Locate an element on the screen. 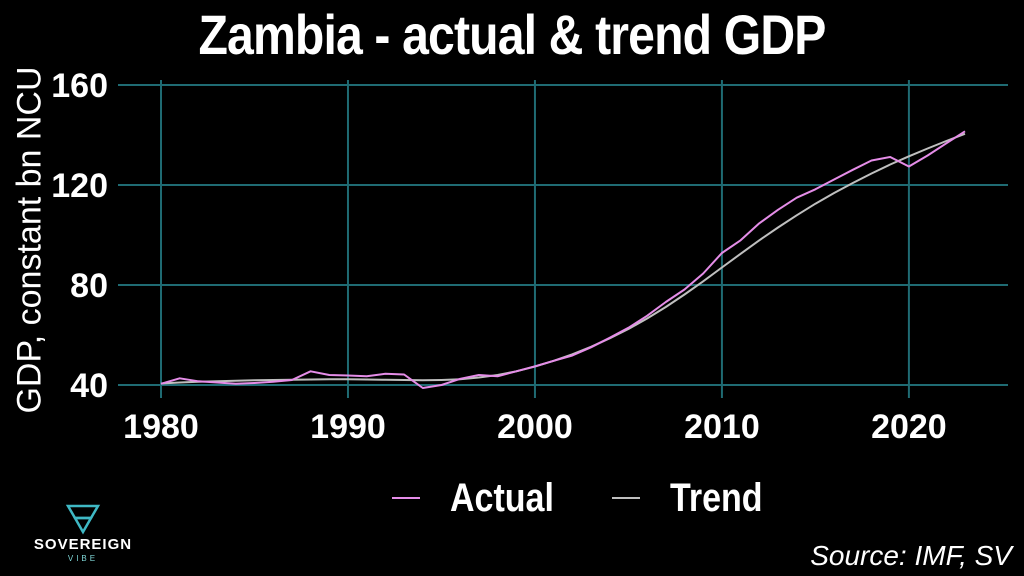  y-tick-label-120: 120 is located at coordinates (79, 186).